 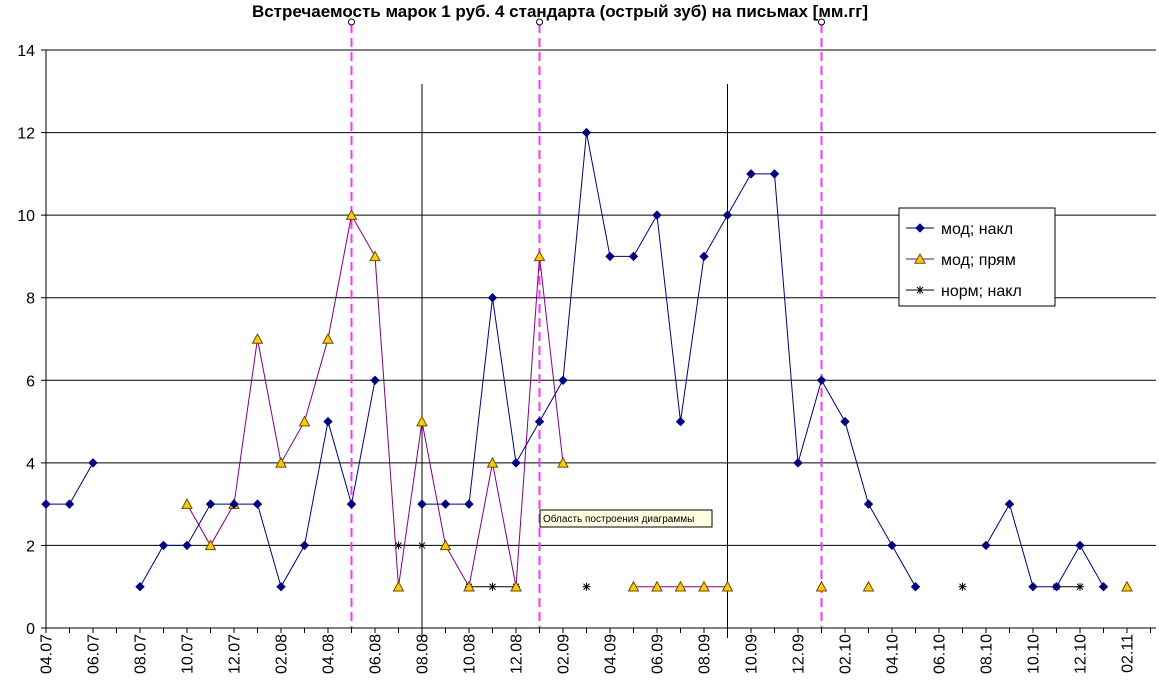 I want to click on x-tick-label: 04.08, so click(x=329, y=654).